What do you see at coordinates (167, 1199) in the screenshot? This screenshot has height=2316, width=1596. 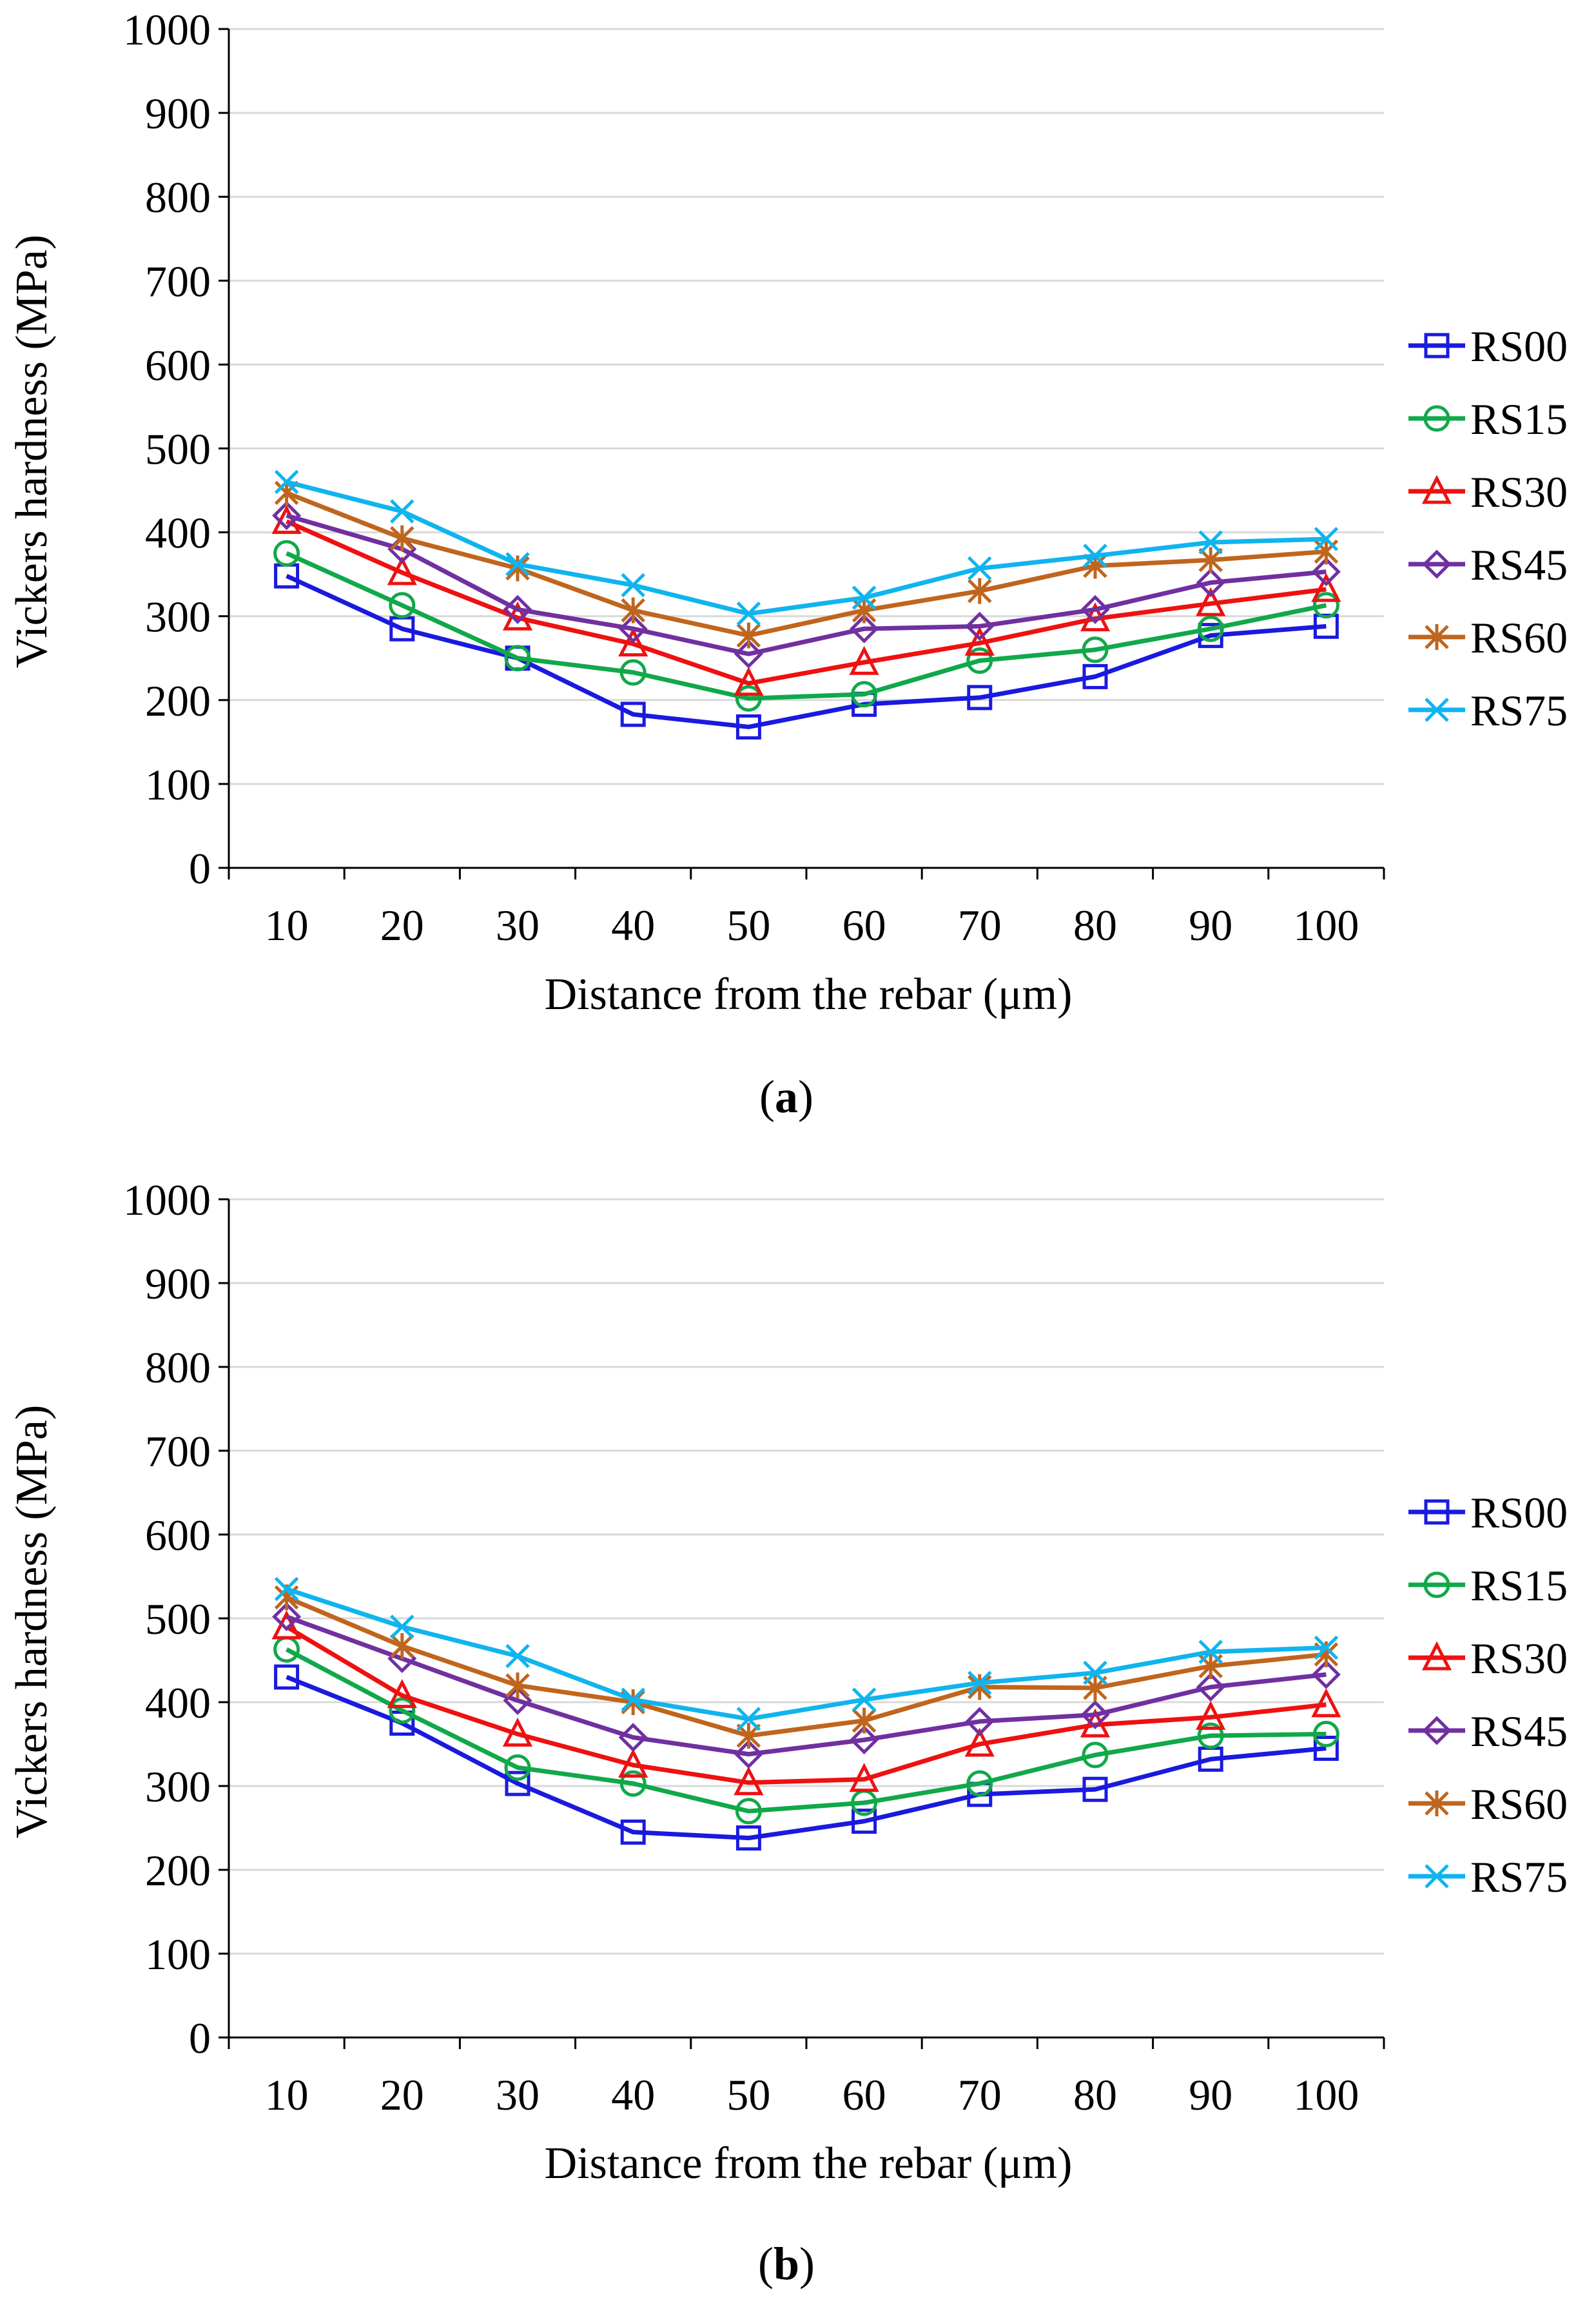 I see `y-tick-label: 1000` at bounding box center [167, 1199].